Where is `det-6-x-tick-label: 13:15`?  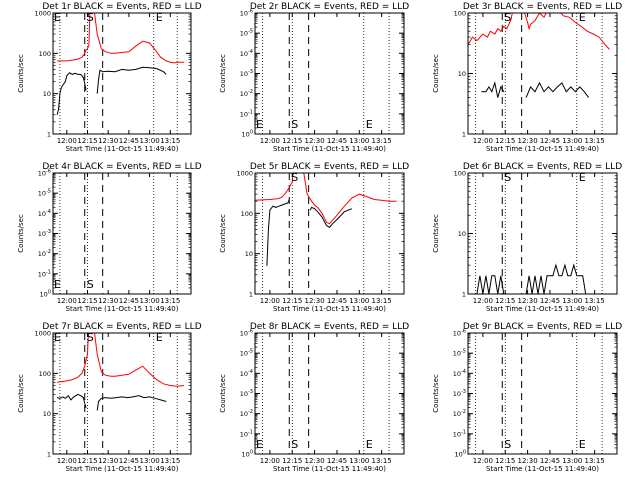 det-6-x-tick-label: 13:15 is located at coordinates (595, 301).